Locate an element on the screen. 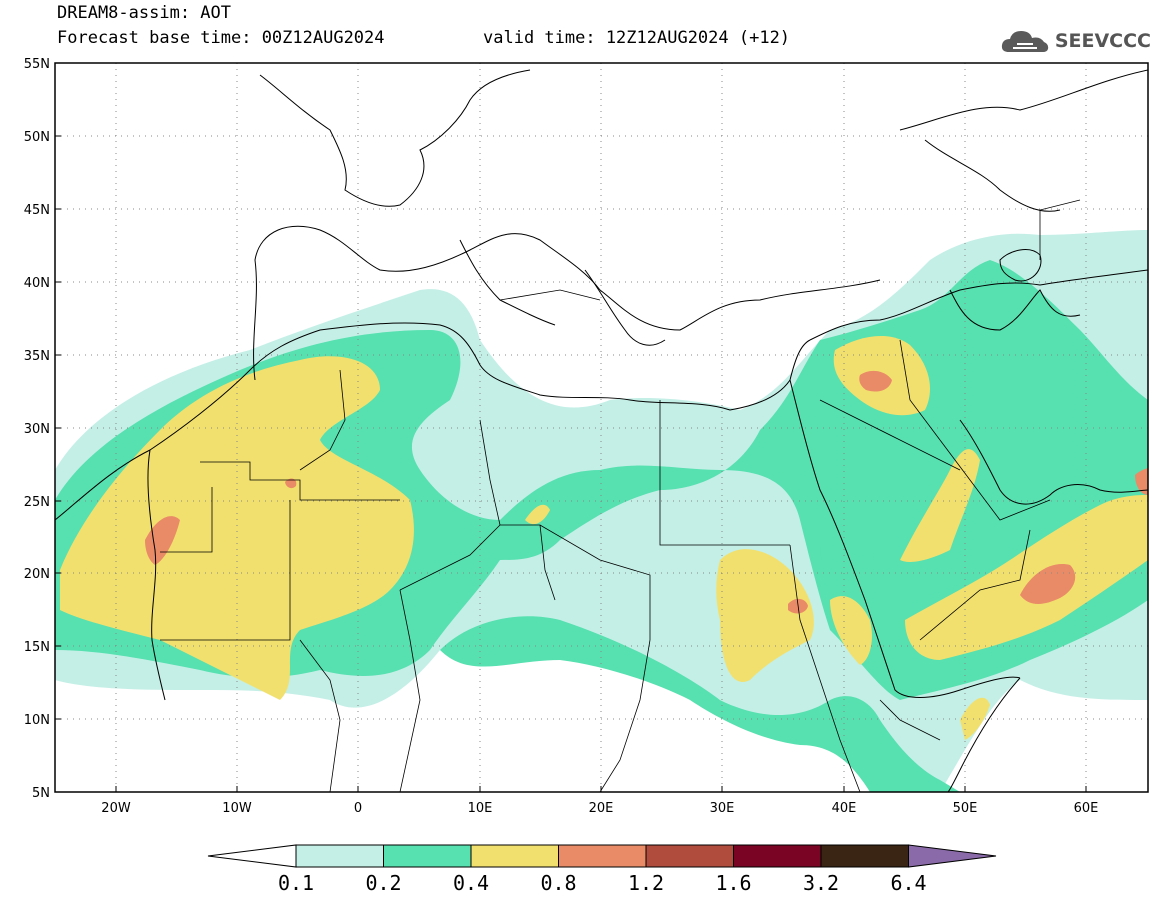  lat-label: 25N is located at coordinates (37, 502).